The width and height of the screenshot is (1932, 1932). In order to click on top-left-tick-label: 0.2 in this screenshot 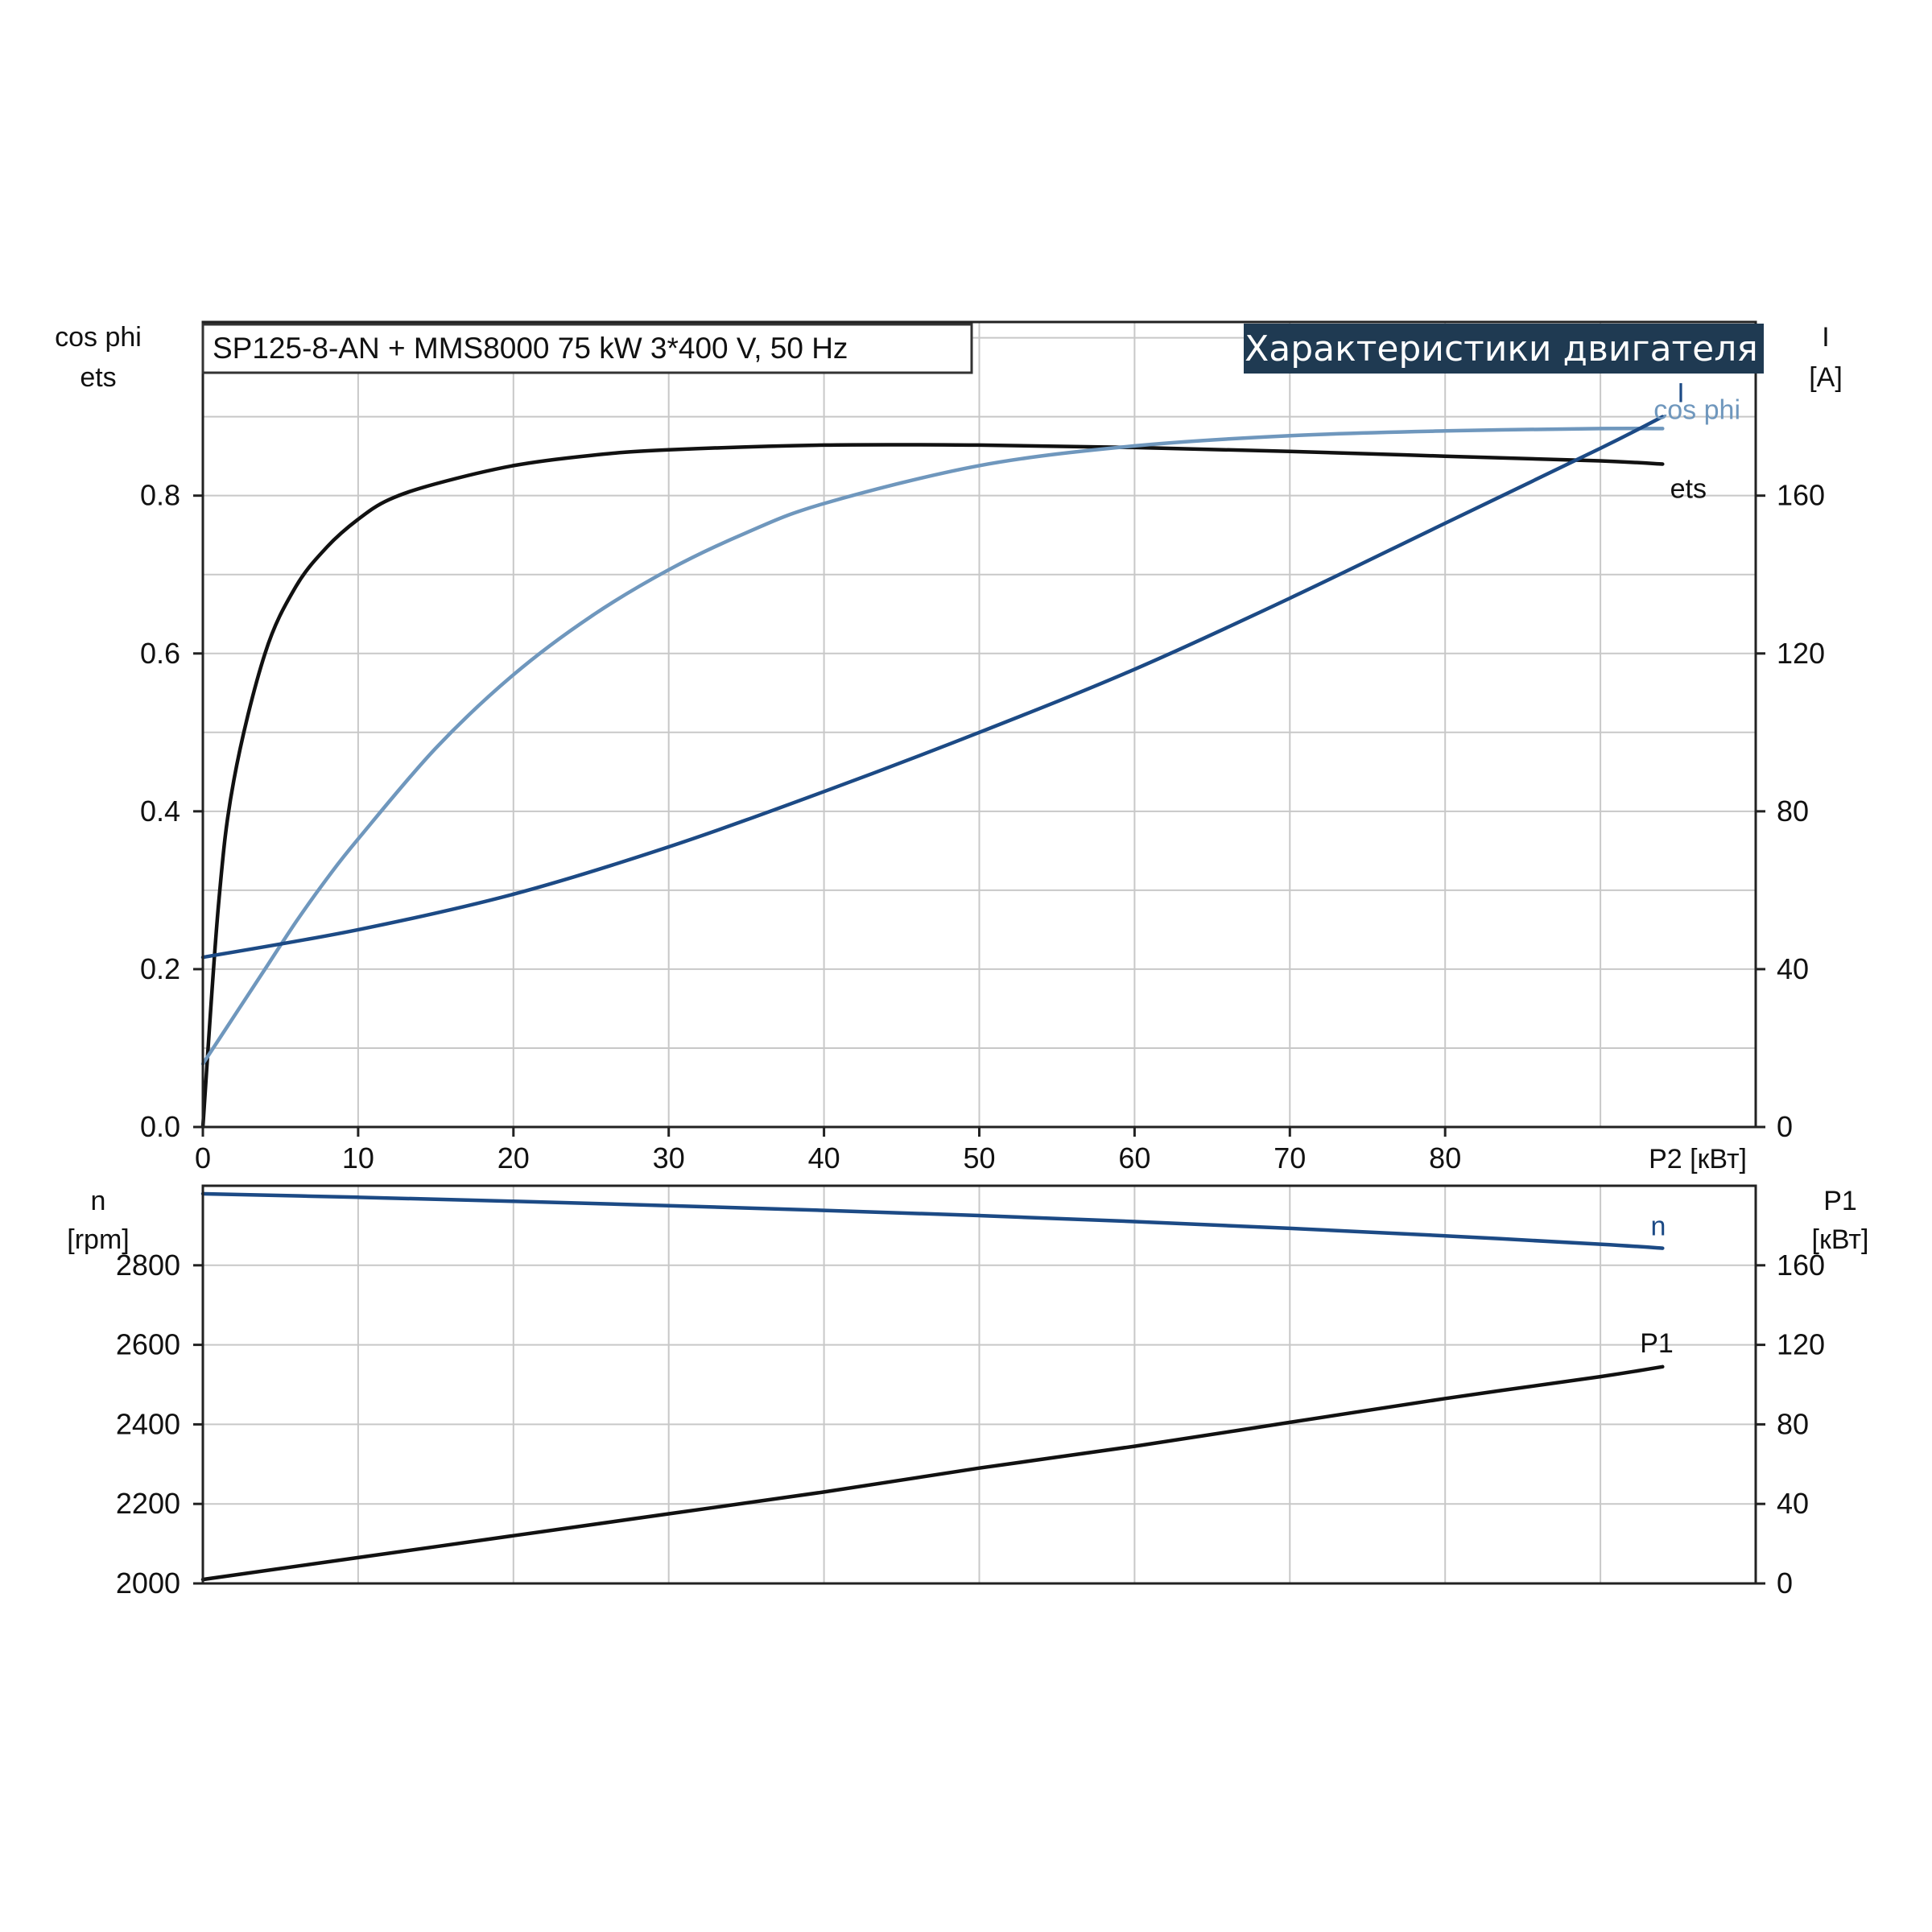, I will do `click(160, 968)`.